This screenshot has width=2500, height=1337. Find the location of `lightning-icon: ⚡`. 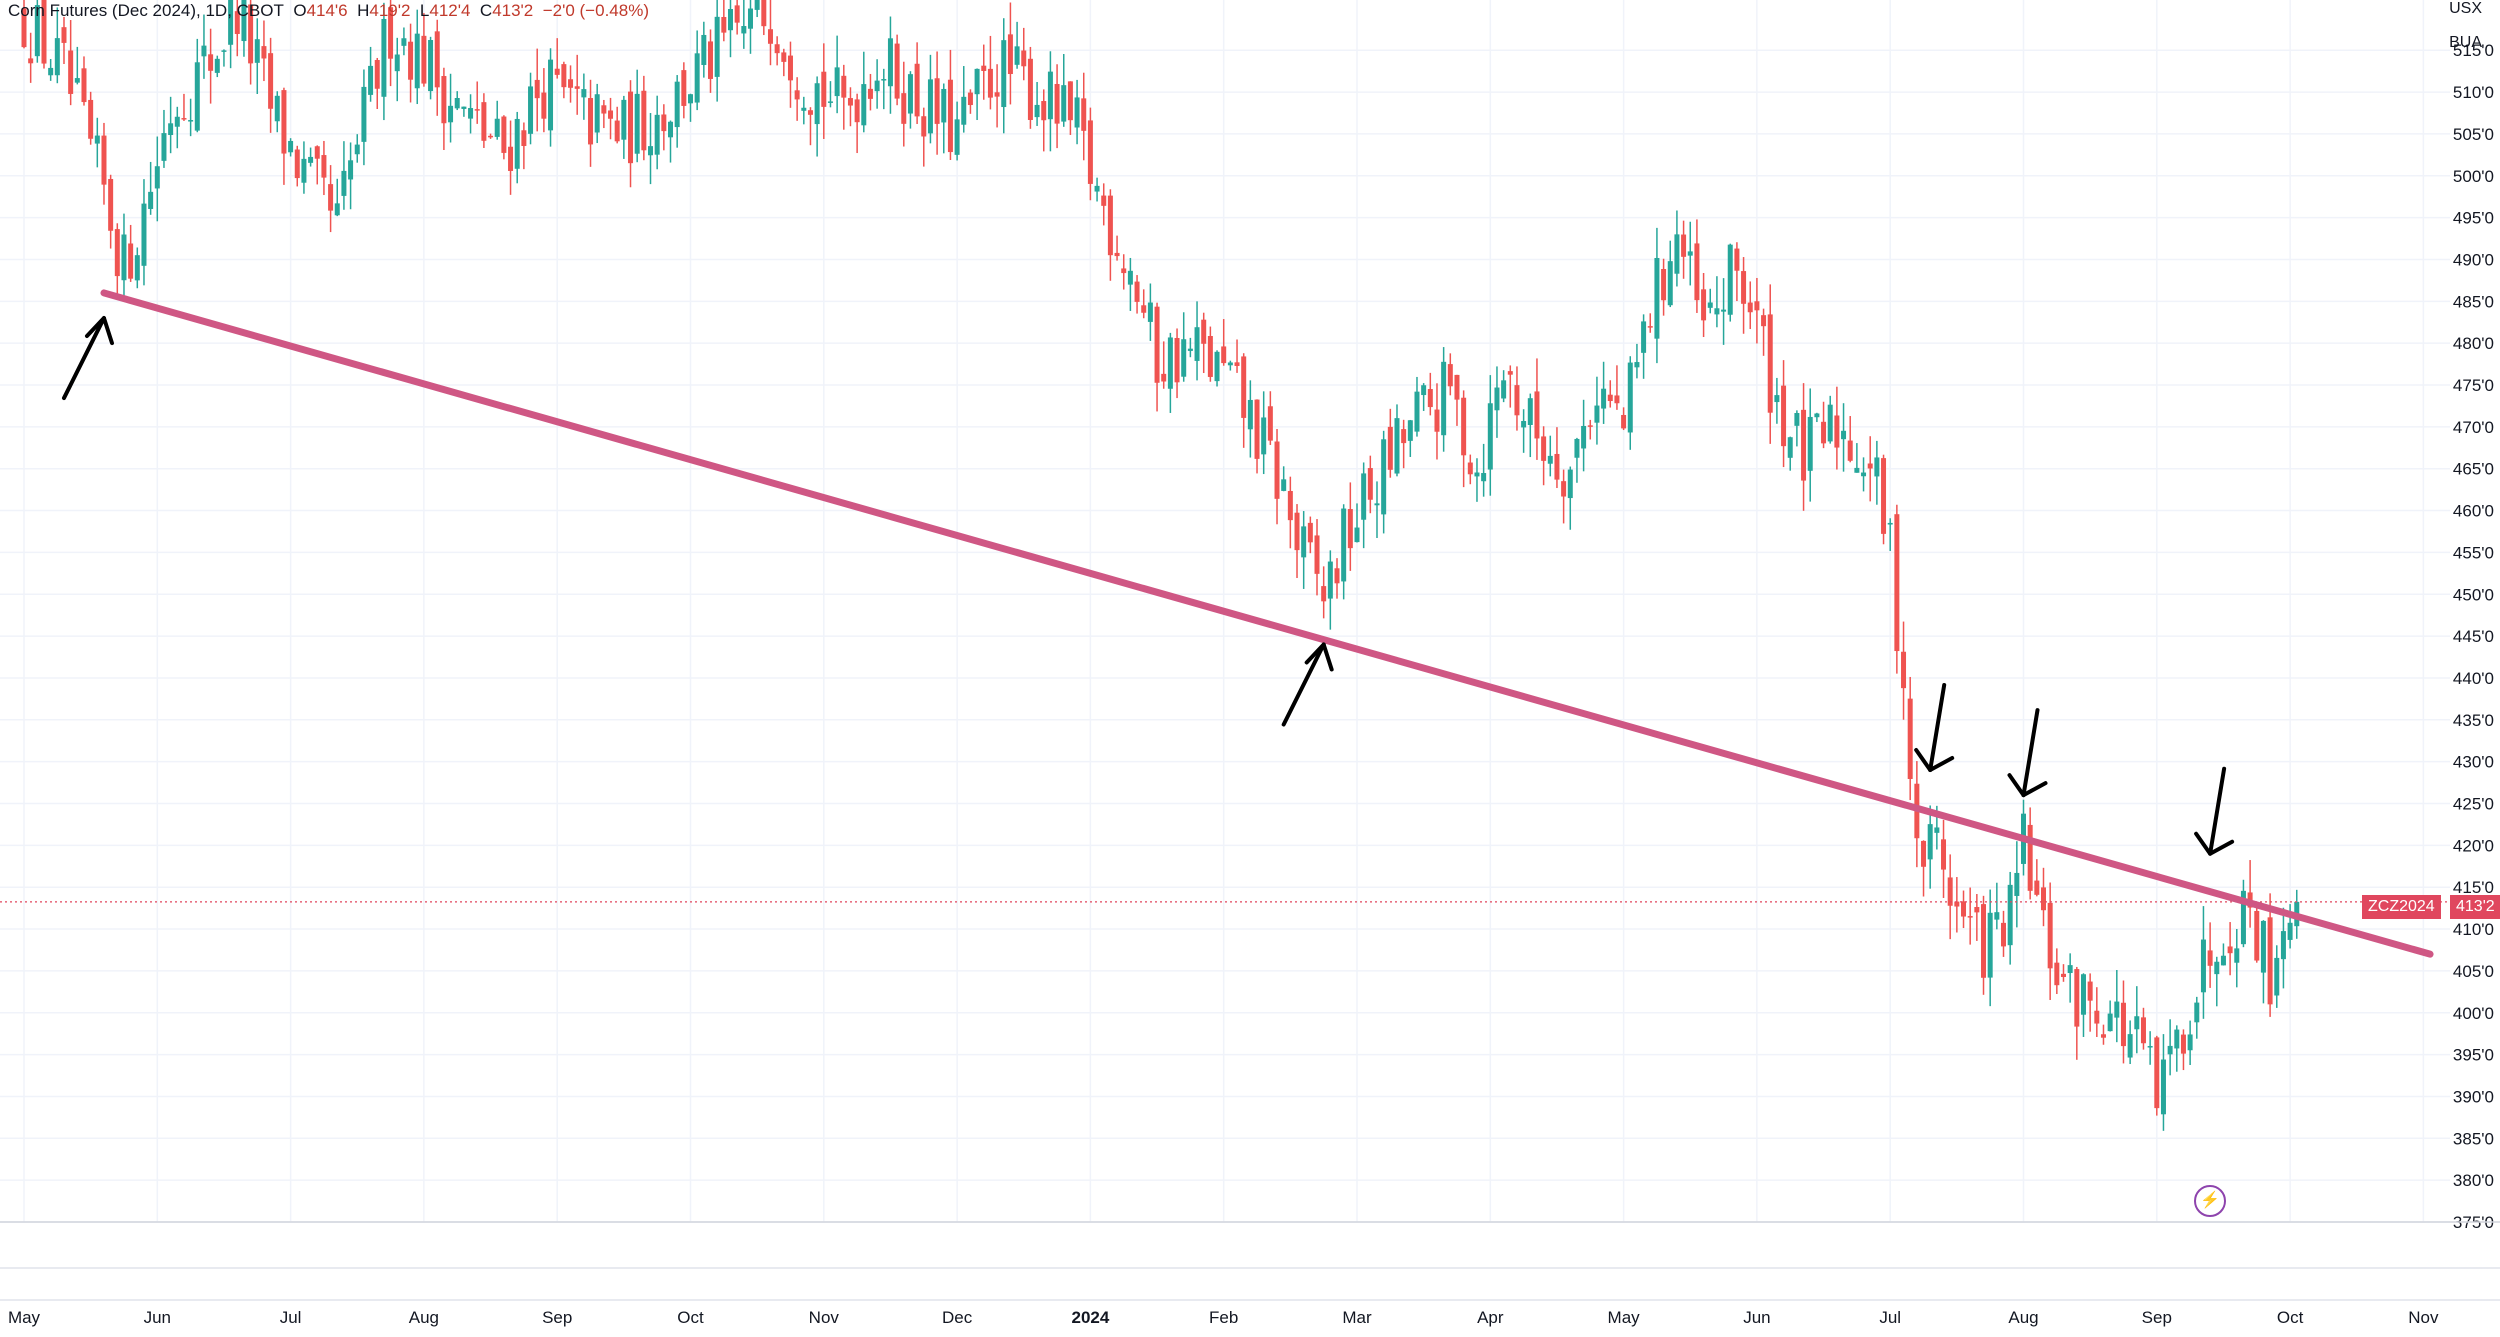

lightning-icon: ⚡ is located at coordinates (2210, 1201).